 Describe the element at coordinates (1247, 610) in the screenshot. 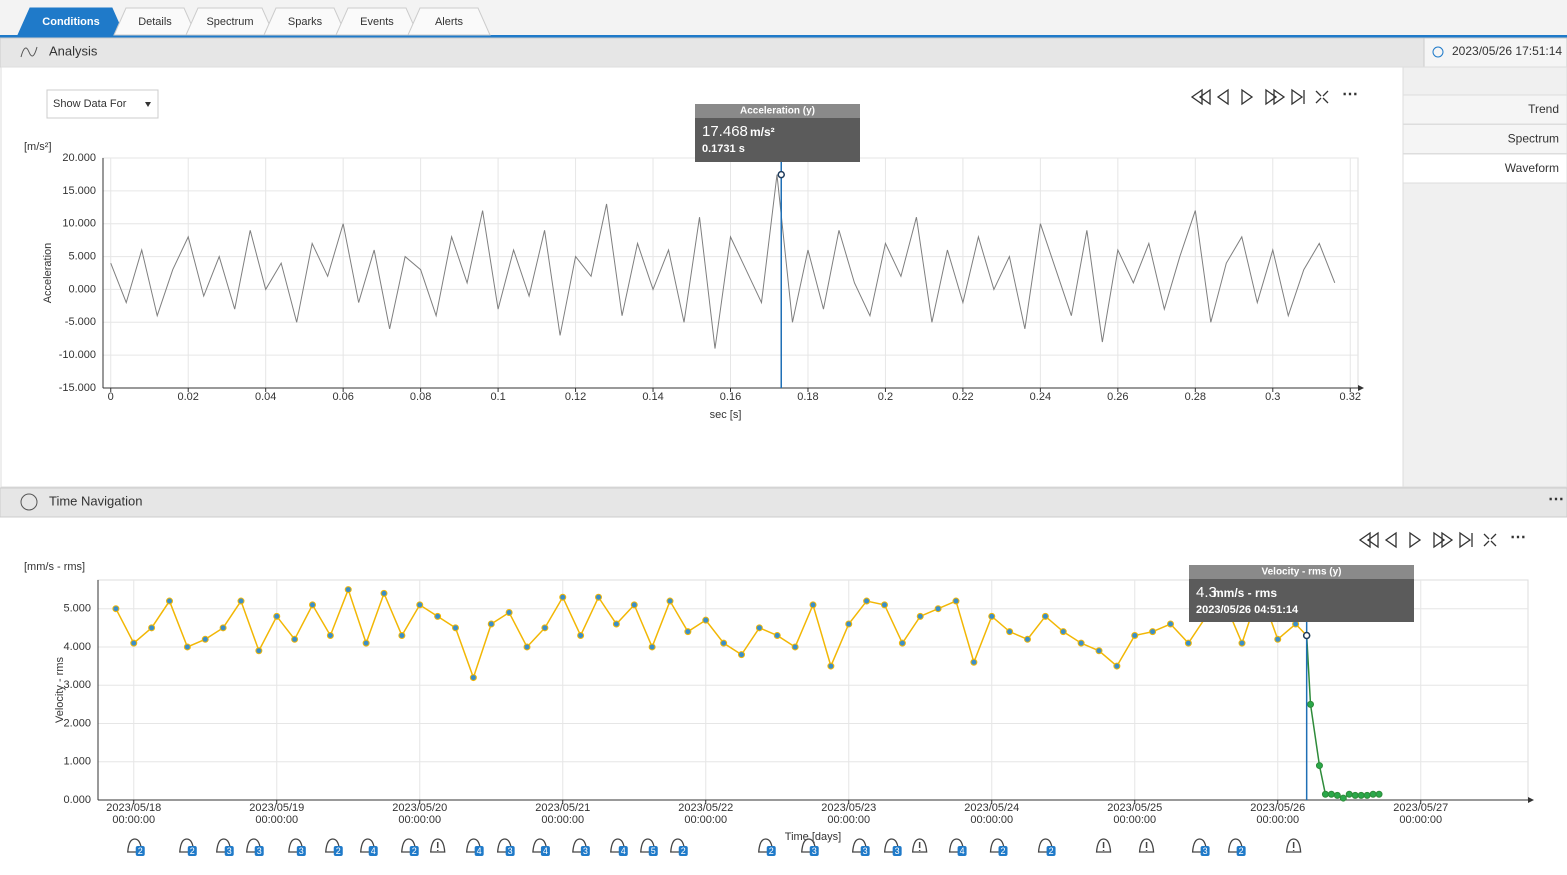

I see `tooltip-x: 2023/05/26 04:51:14` at that location.